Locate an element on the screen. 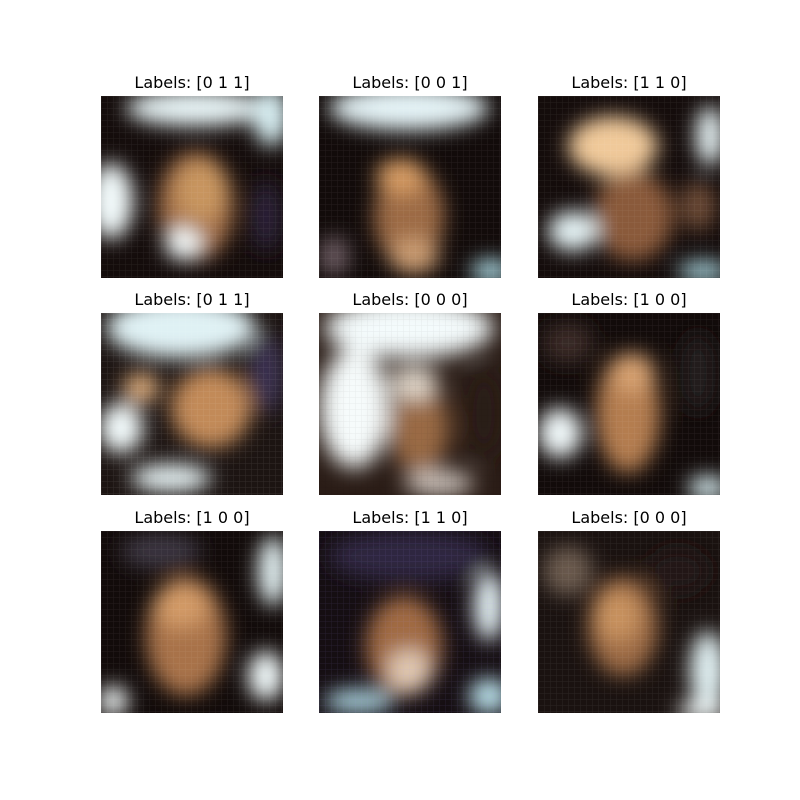  sample-label-7: Labels: [1 0 0] is located at coordinates (192, 517).